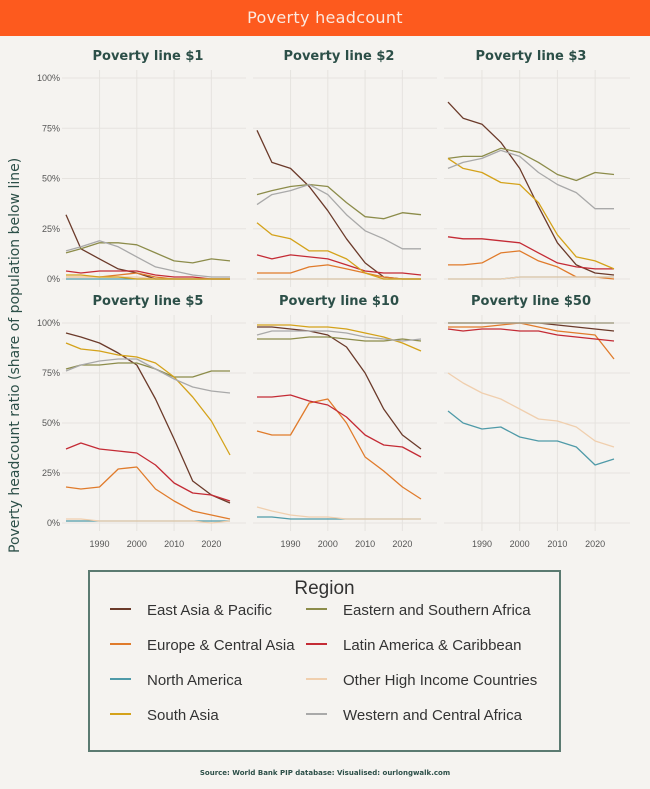  Describe the element at coordinates (339, 426) in the screenshot. I see `panel-5-series-latin-america-and-caribbean` at that location.